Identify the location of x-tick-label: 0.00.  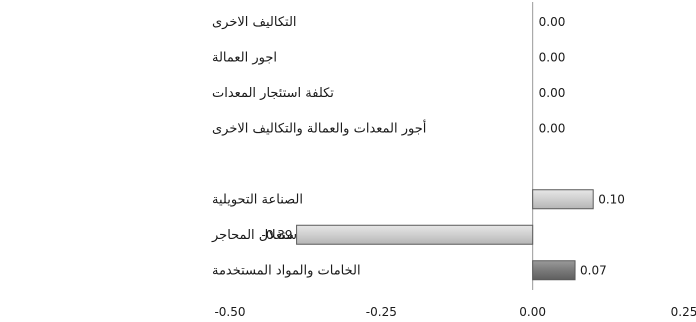
(532, 312).